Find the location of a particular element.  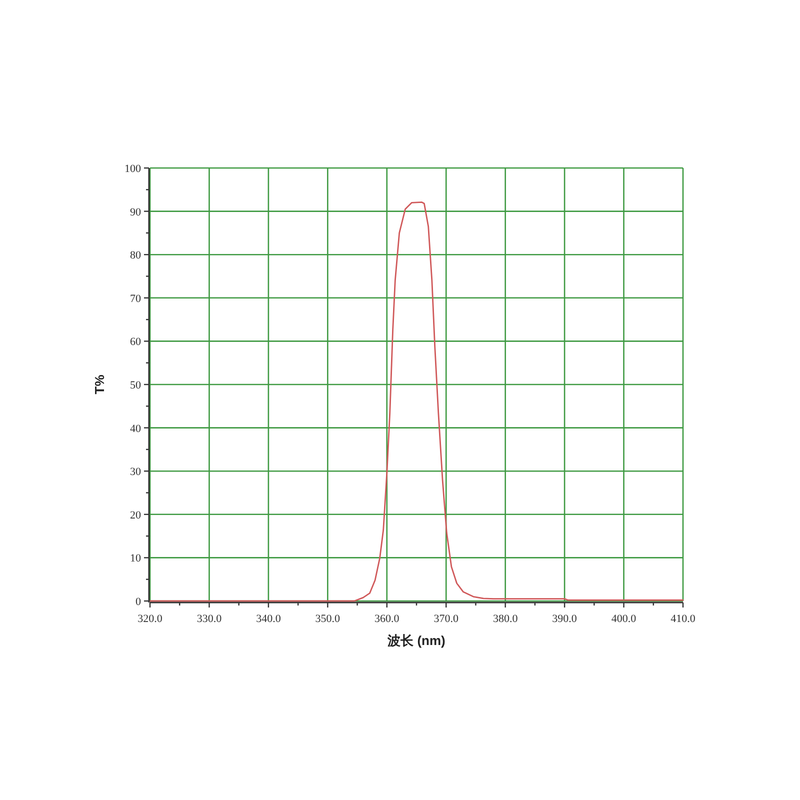

x-tick-label: 400.0 is located at coordinates (624, 619).